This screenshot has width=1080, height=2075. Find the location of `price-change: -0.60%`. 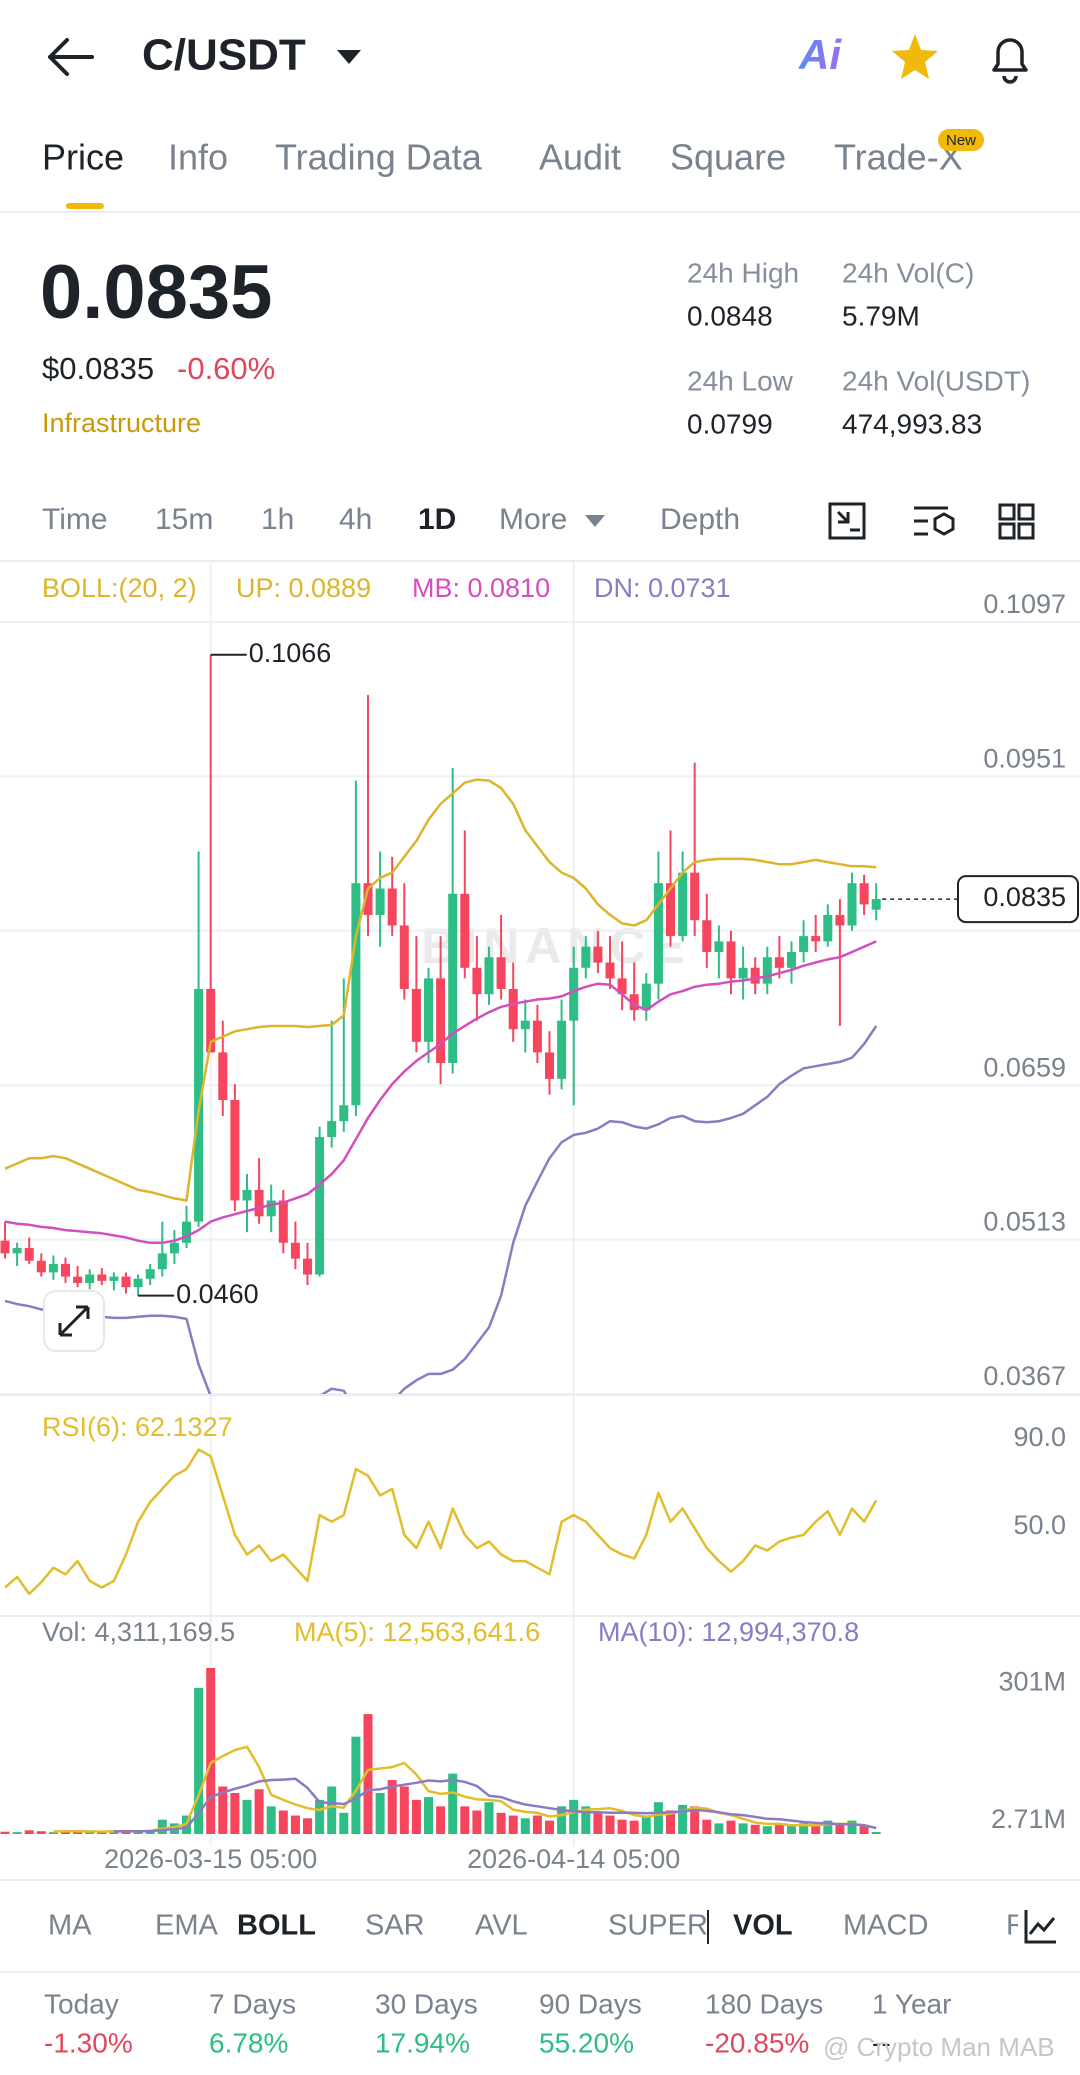

price-change: -0.60% is located at coordinates (226, 368).